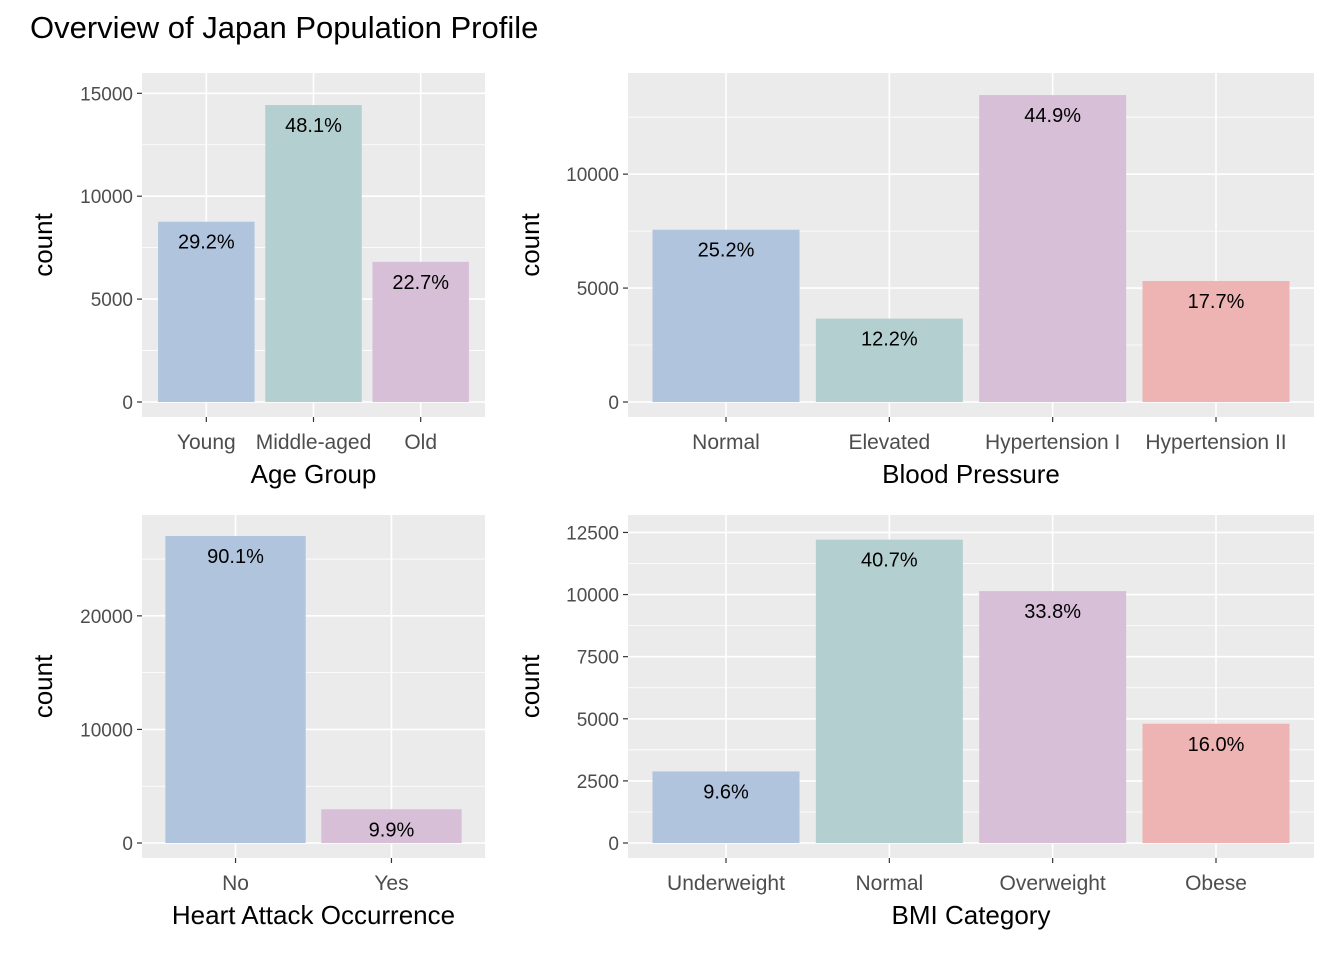  Describe the element at coordinates (726, 251) in the screenshot. I see `data-label: 25.2%` at that location.